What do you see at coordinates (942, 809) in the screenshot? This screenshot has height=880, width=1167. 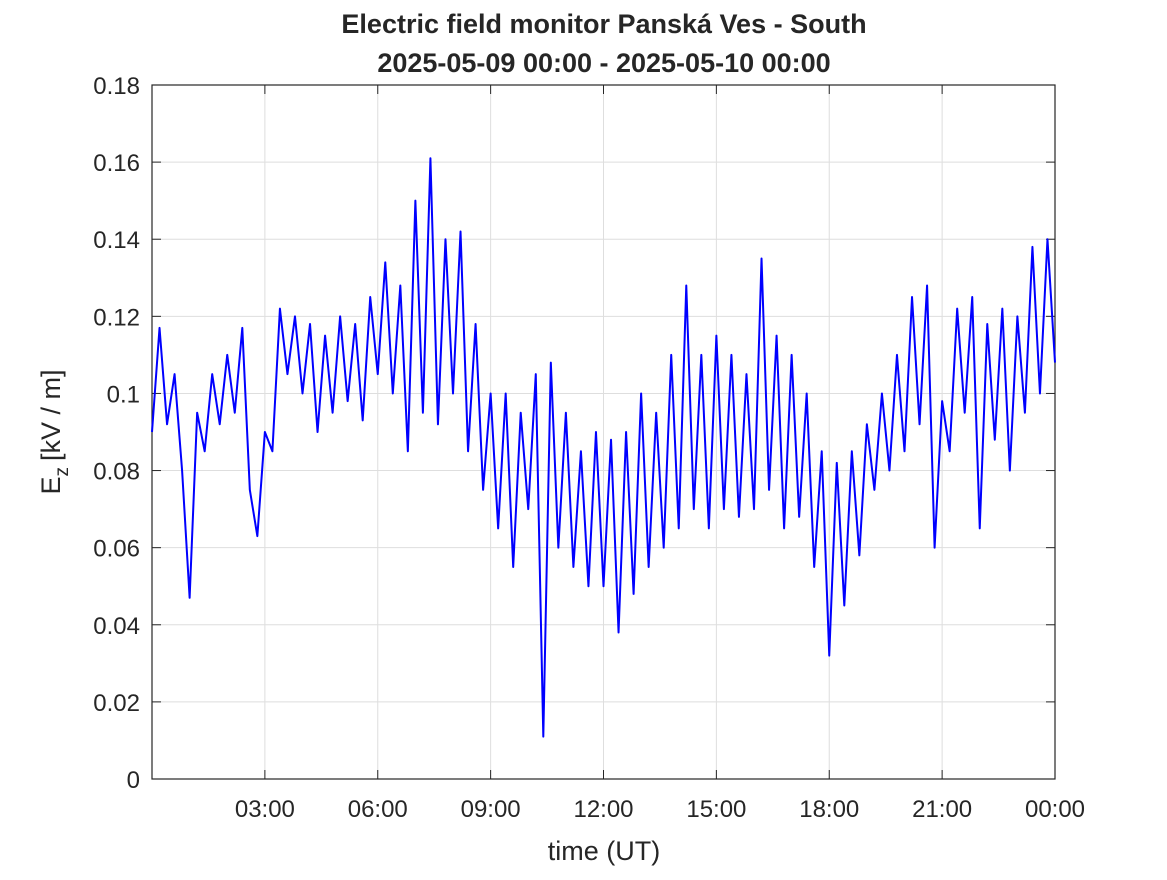 I see `x-tick-label: 21:00` at bounding box center [942, 809].